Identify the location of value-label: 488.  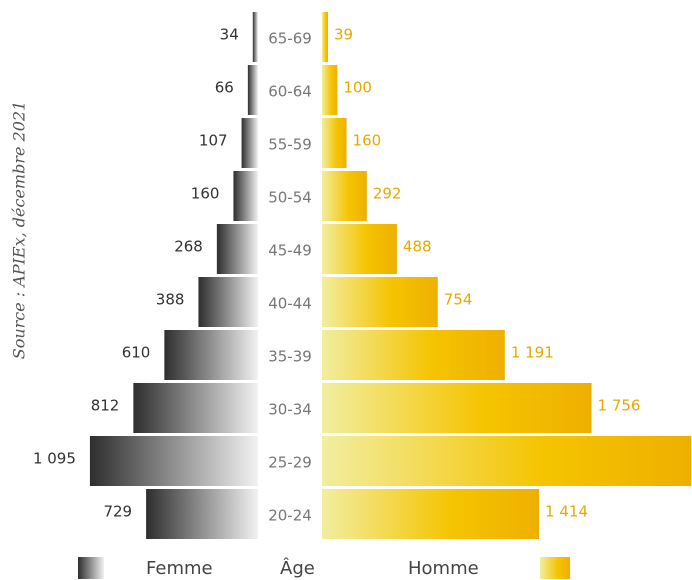
(417, 247).